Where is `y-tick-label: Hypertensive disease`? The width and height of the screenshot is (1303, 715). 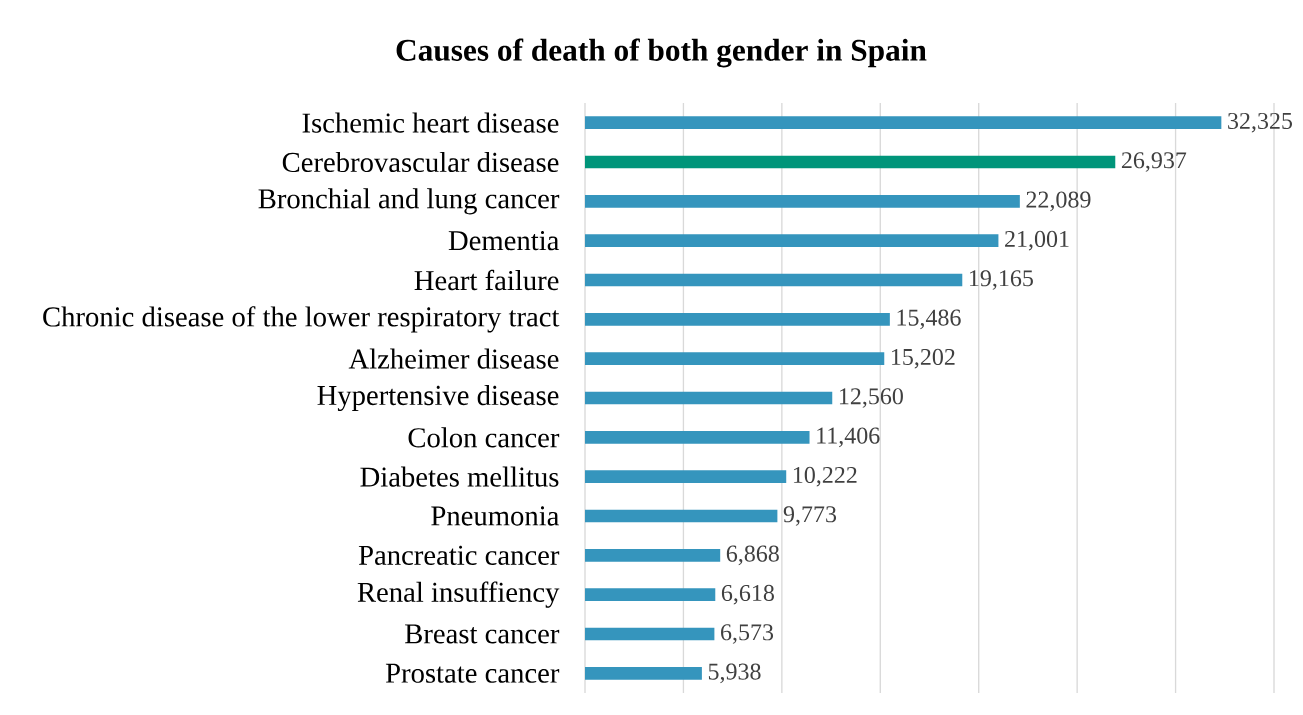
y-tick-label: Hypertensive disease is located at coordinates (438, 398).